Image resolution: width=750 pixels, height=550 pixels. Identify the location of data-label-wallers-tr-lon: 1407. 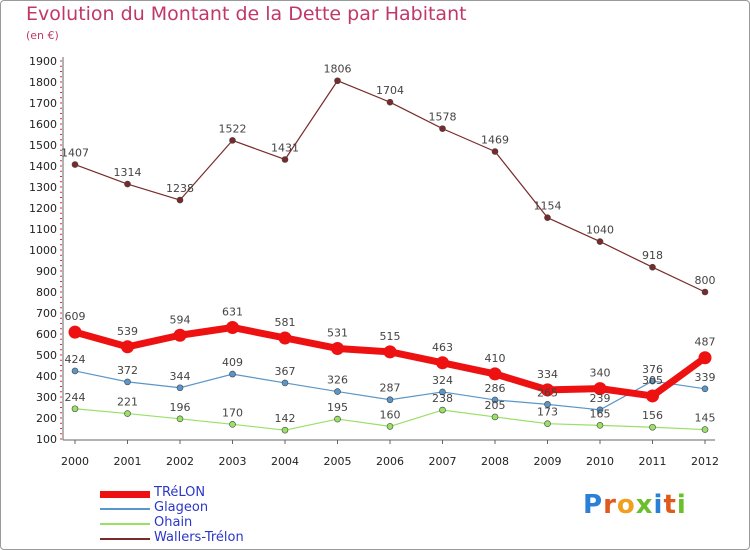
(75, 153).